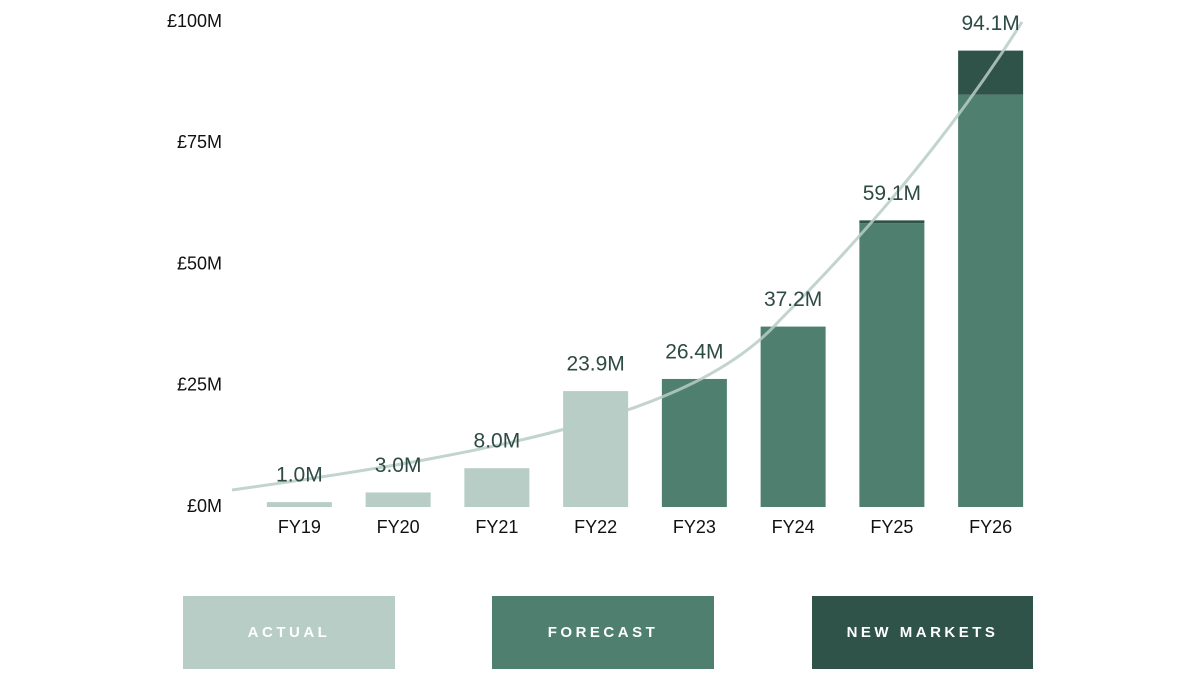 This screenshot has width=1200, height=675. I want to click on y-tick-label: £50M, so click(199, 263).